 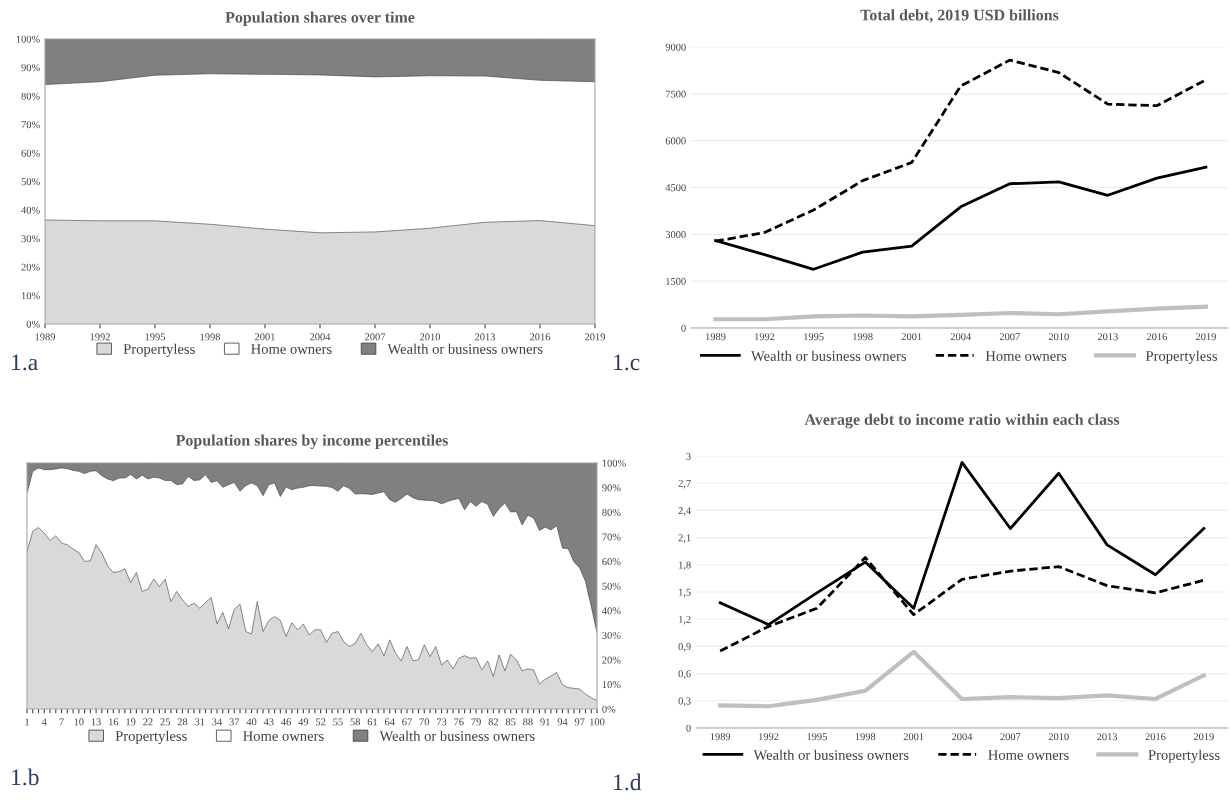 I want to click on x-tick-label: 85, so click(x=510, y=722).